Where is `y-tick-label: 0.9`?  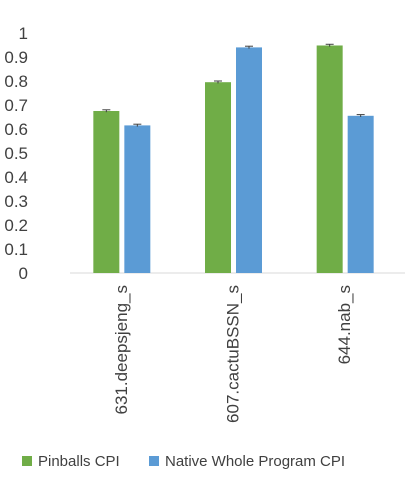 y-tick-label: 0.9 is located at coordinates (16, 57).